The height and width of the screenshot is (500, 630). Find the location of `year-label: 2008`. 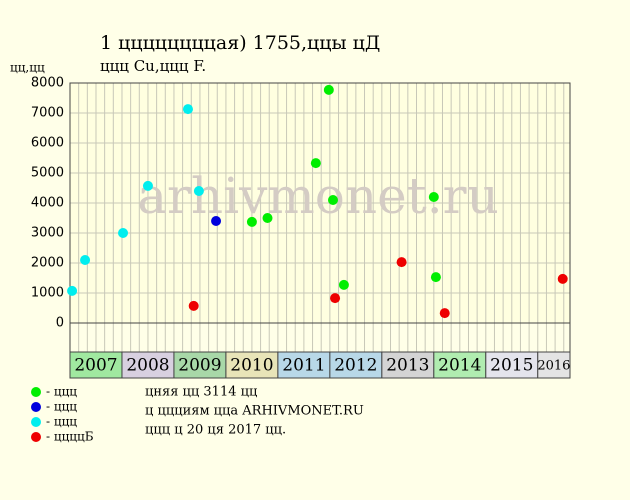

year-label: 2008 is located at coordinates (147, 366).